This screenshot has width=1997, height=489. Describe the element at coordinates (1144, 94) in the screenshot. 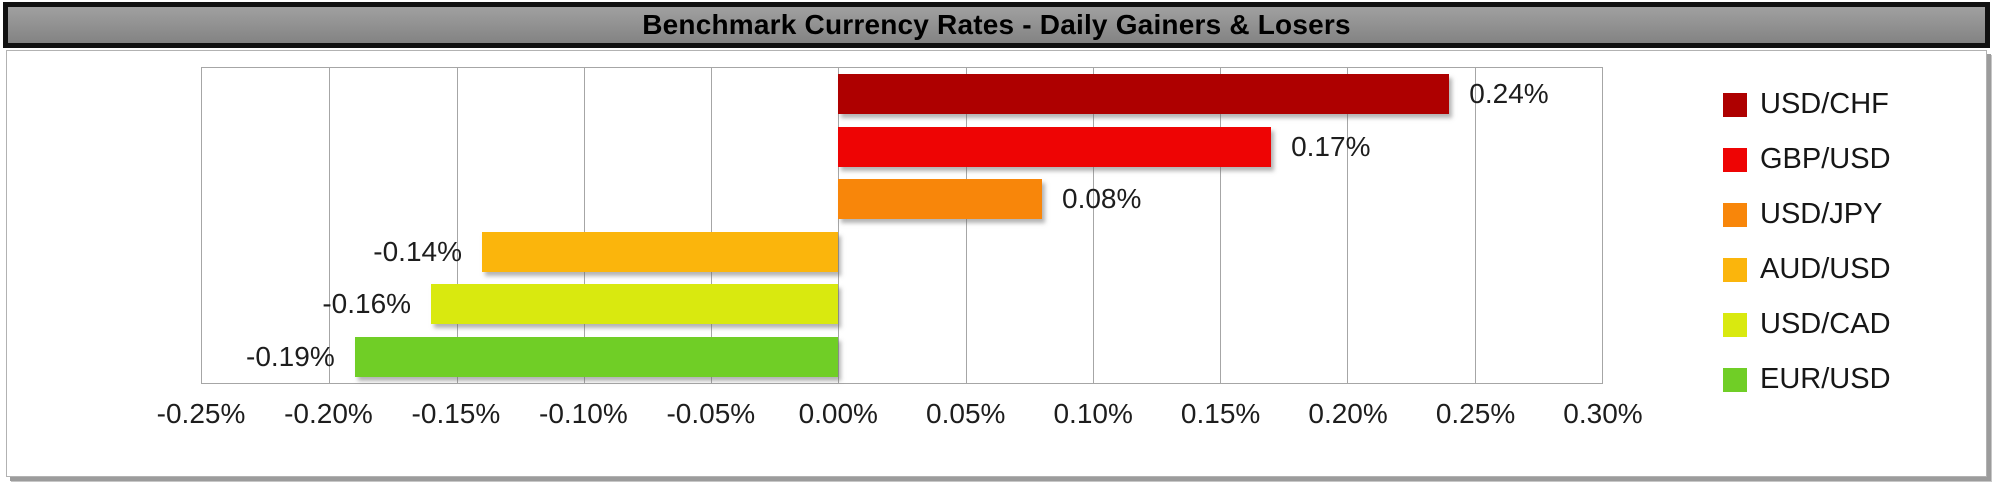

I see `bar-usd-chf` at that location.